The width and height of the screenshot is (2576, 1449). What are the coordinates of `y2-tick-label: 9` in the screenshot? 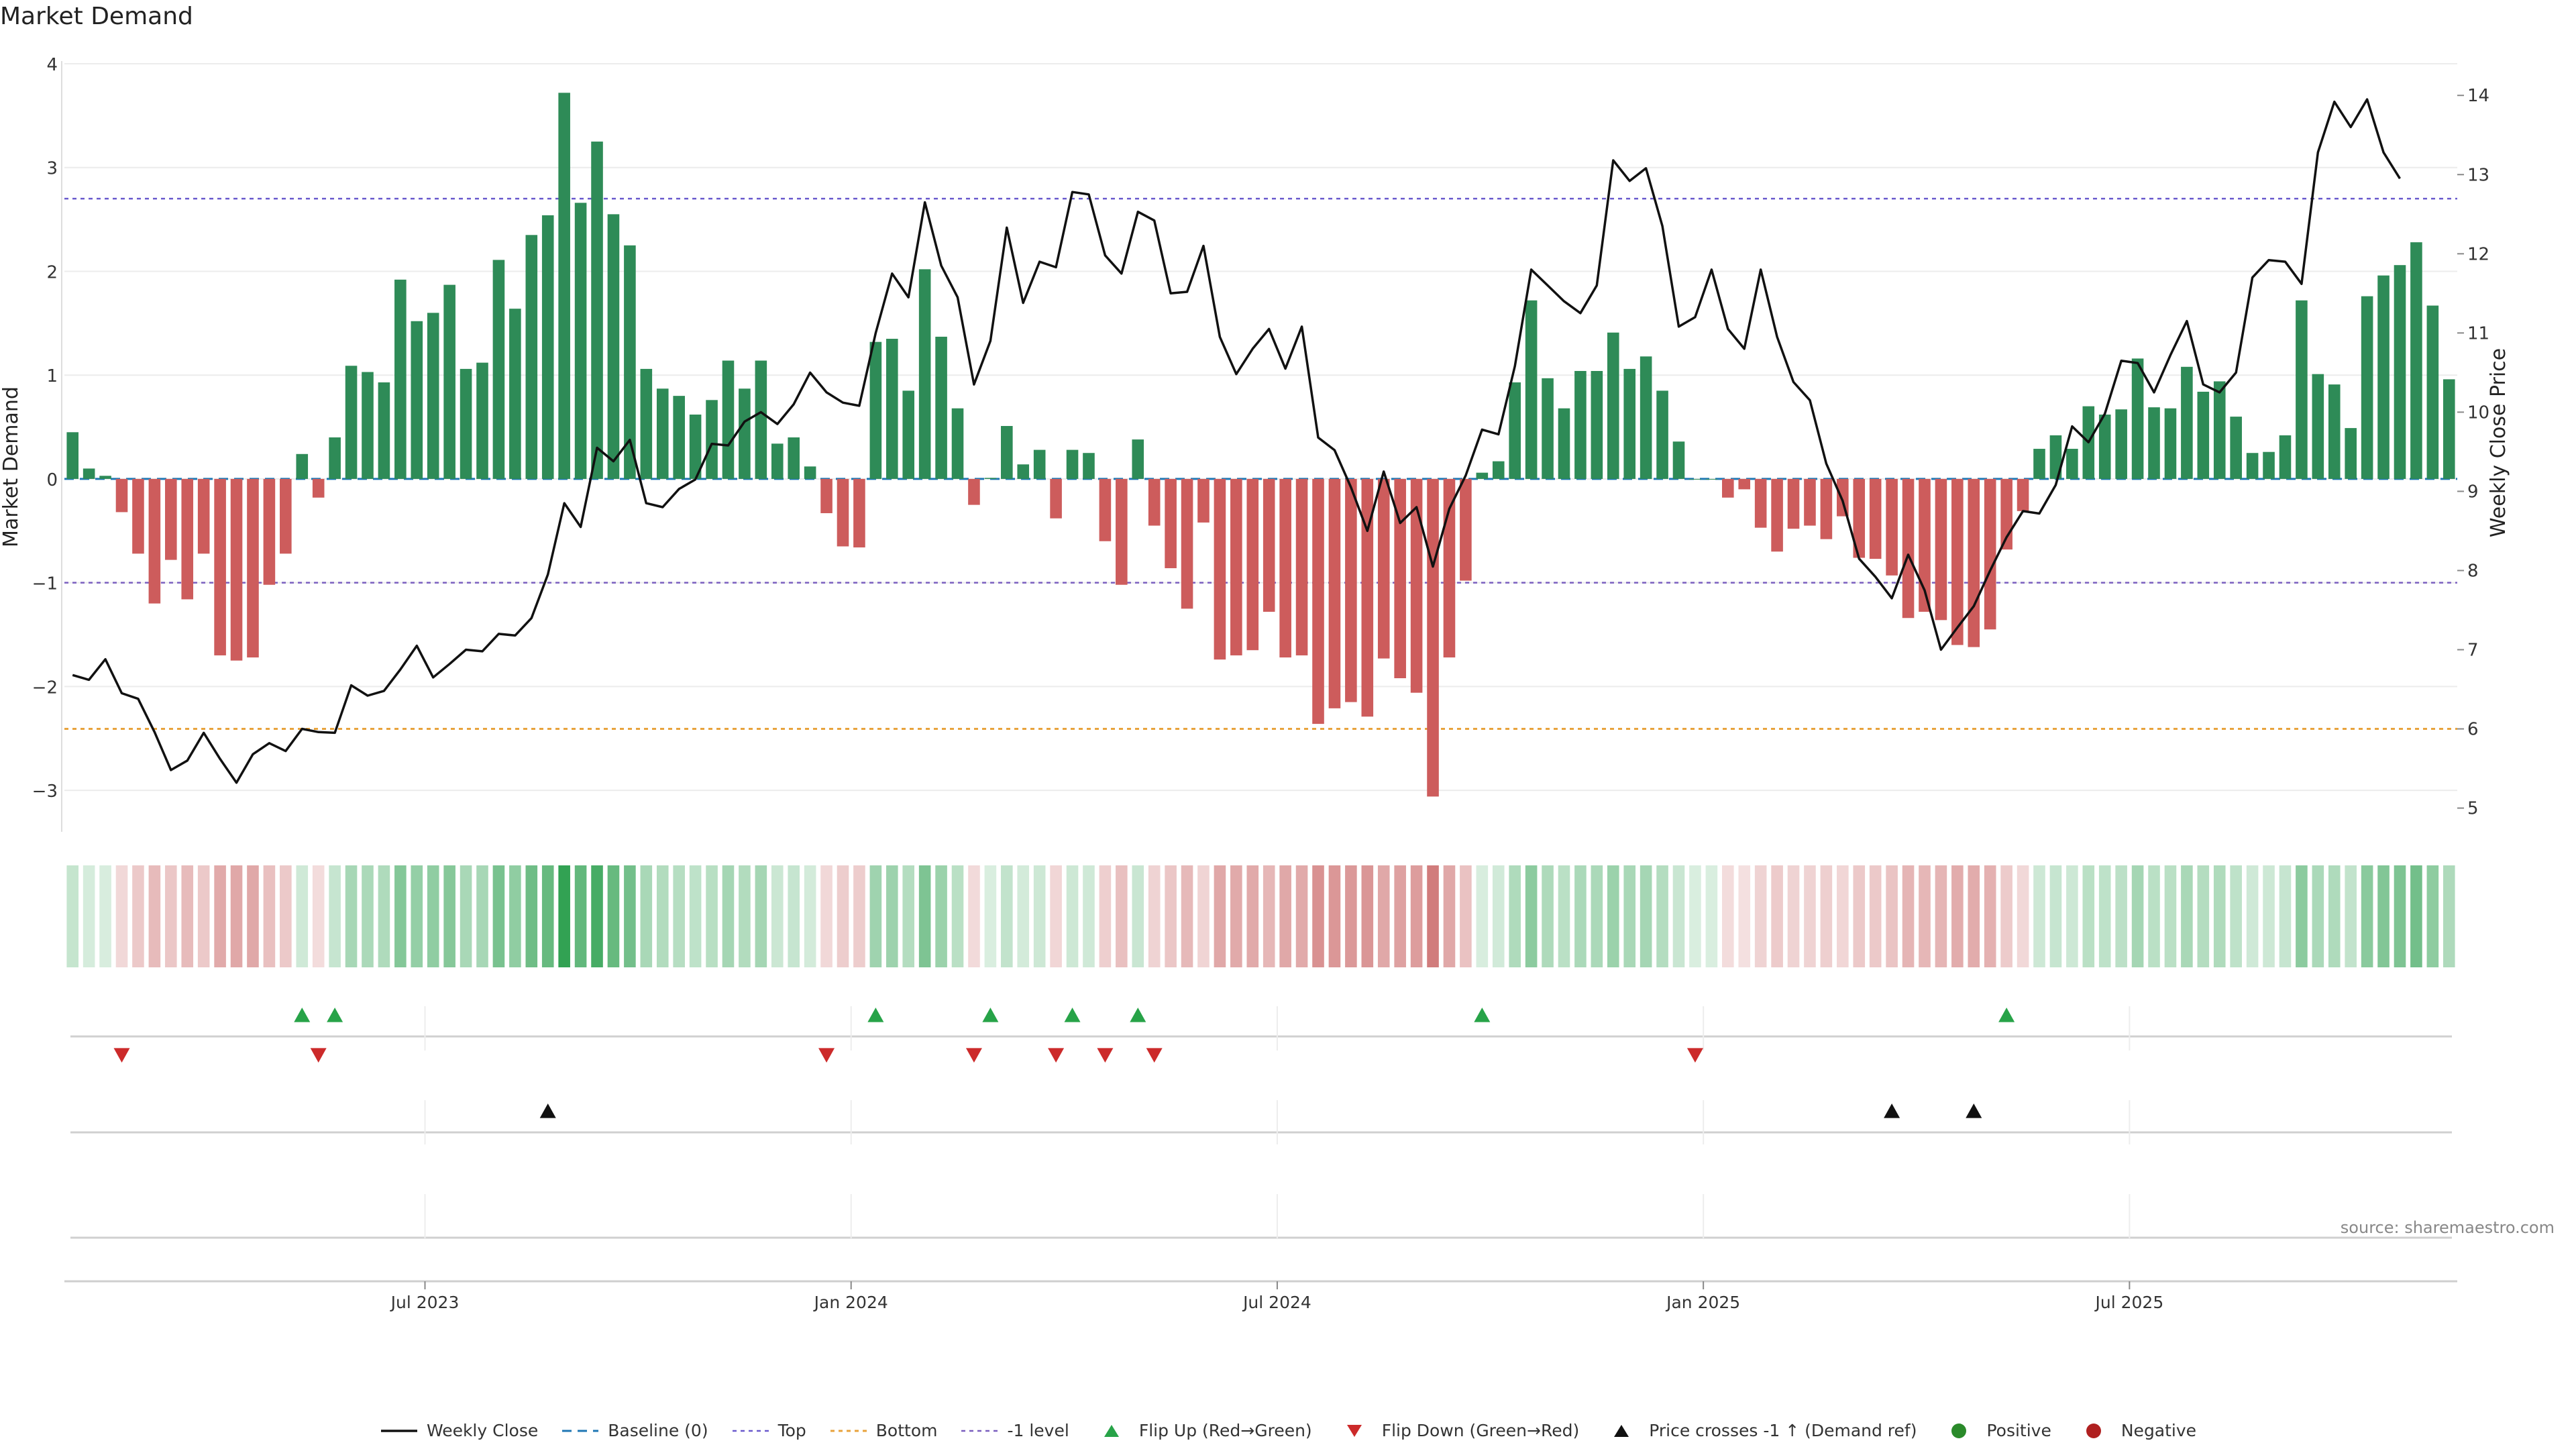 It's located at (2473, 492).